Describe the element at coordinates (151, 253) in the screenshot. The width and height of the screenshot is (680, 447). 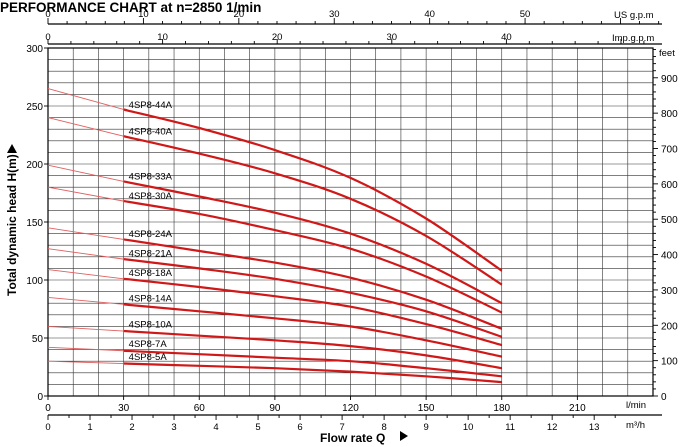
I see `curve-label: 4SP8-21A` at that location.